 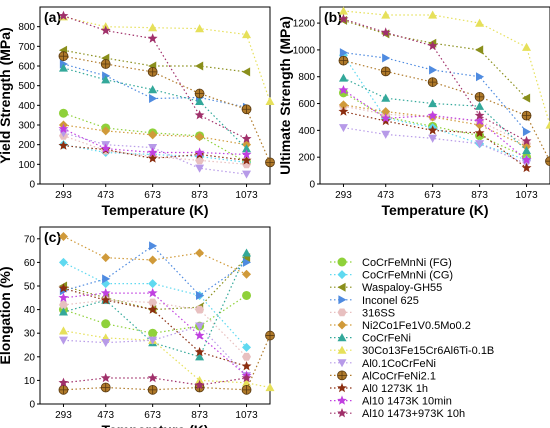 What do you see at coordinates (30, 239) in the screenshot?
I see `y-tick-label: 70` at bounding box center [30, 239].